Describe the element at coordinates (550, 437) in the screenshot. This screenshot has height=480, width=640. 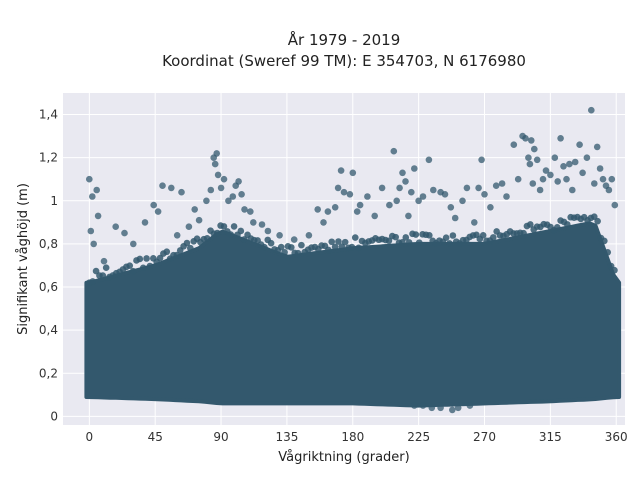
I see `x-tick-label: 315` at that location.